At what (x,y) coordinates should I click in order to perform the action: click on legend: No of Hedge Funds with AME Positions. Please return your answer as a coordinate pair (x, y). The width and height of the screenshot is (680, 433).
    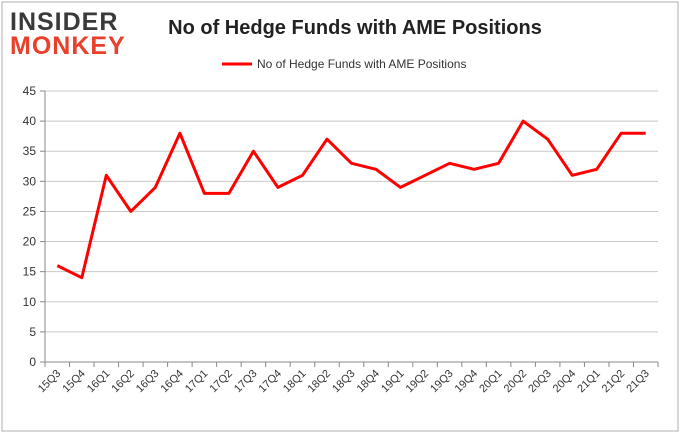
    Looking at the image, I should click on (344, 64).